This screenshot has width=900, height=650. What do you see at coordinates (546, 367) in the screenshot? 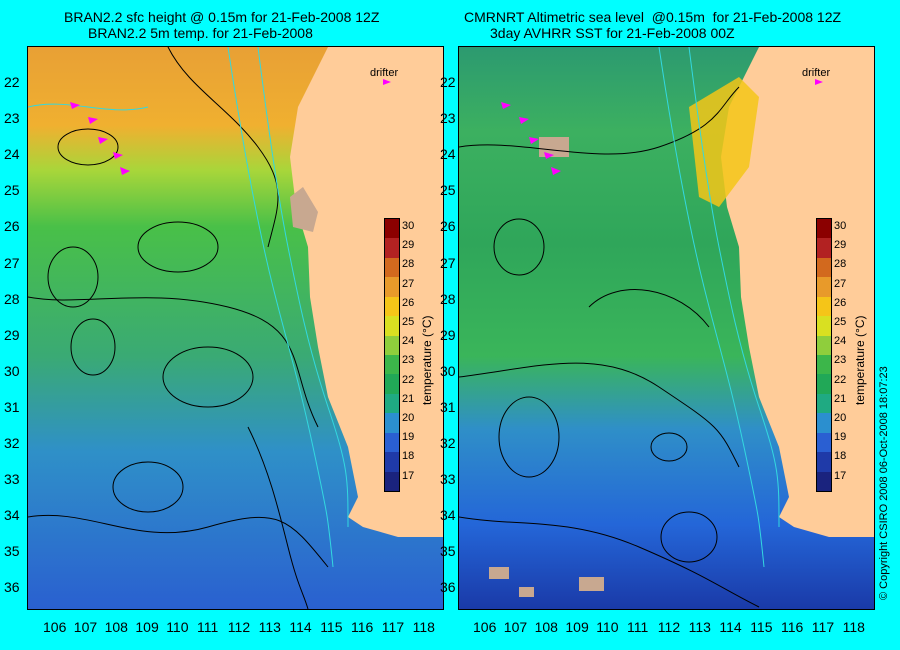
I see `cloud-patches` at bounding box center [546, 367].